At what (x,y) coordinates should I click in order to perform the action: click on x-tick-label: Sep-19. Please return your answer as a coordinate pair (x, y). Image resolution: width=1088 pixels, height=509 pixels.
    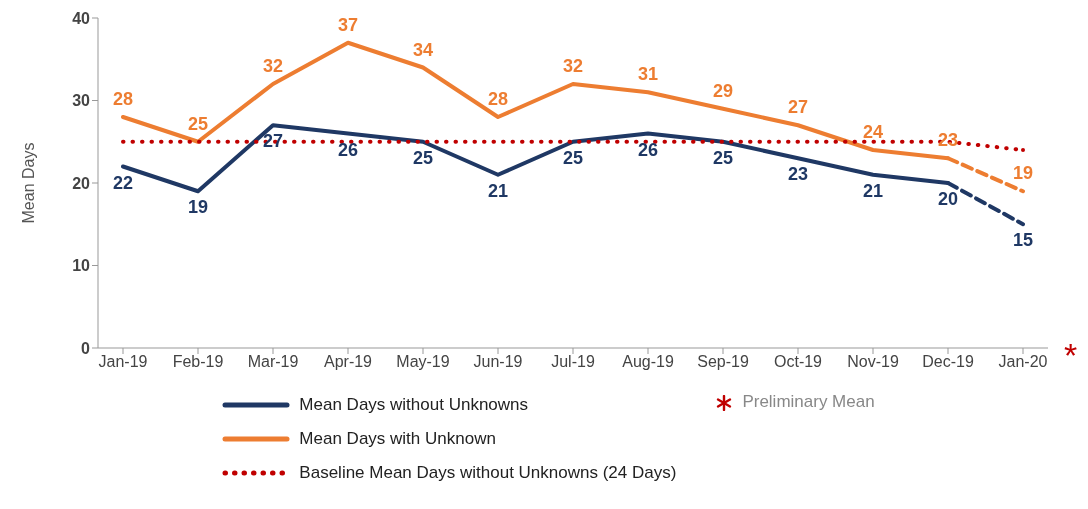
    Looking at the image, I should click on (723, 362).